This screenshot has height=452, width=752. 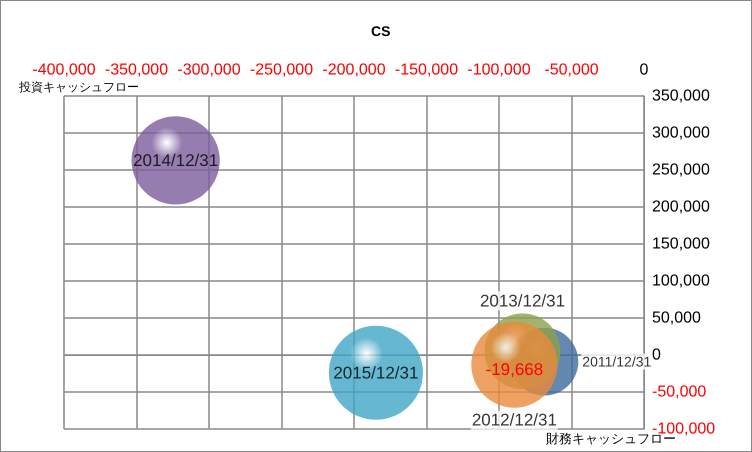 What do you see at coordinates (679, 392) in the screenshot?
I see `y-tick-label: -50,000` at bounding box center [679, 392].